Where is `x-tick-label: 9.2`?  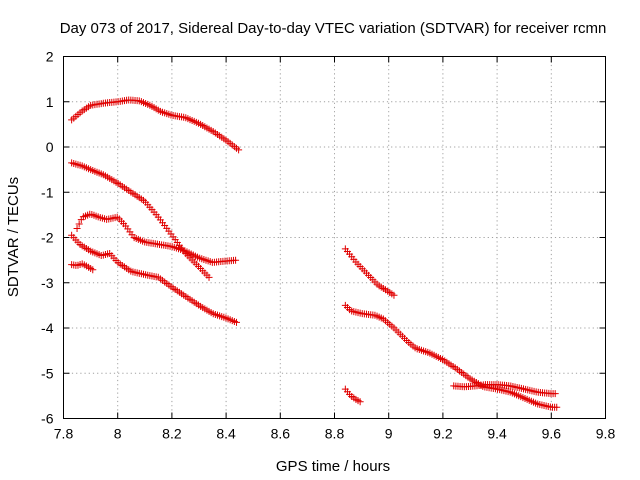 x-tick-label: 9.2 is located at coordinates (443, 434).